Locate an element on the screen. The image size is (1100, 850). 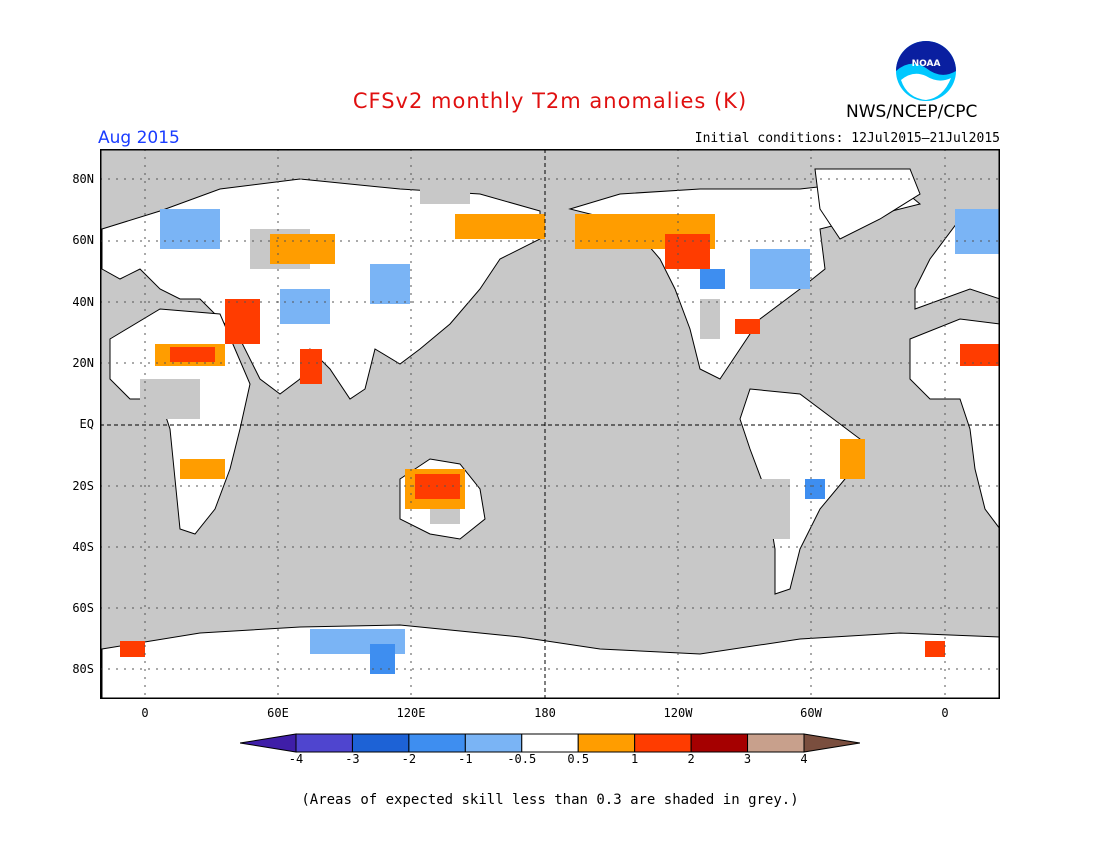
africa-wrap-landmass is located at coordinates (954, 424).